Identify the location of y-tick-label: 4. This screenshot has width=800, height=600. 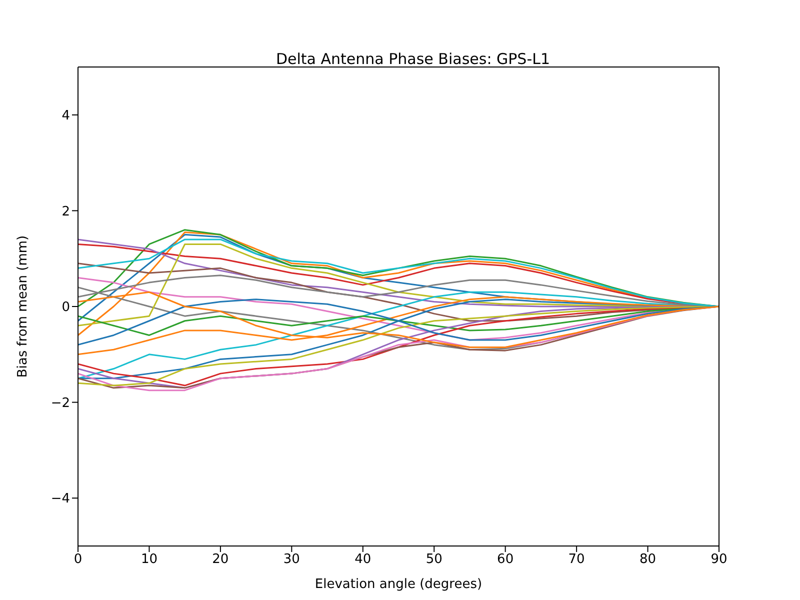
(66, 116).